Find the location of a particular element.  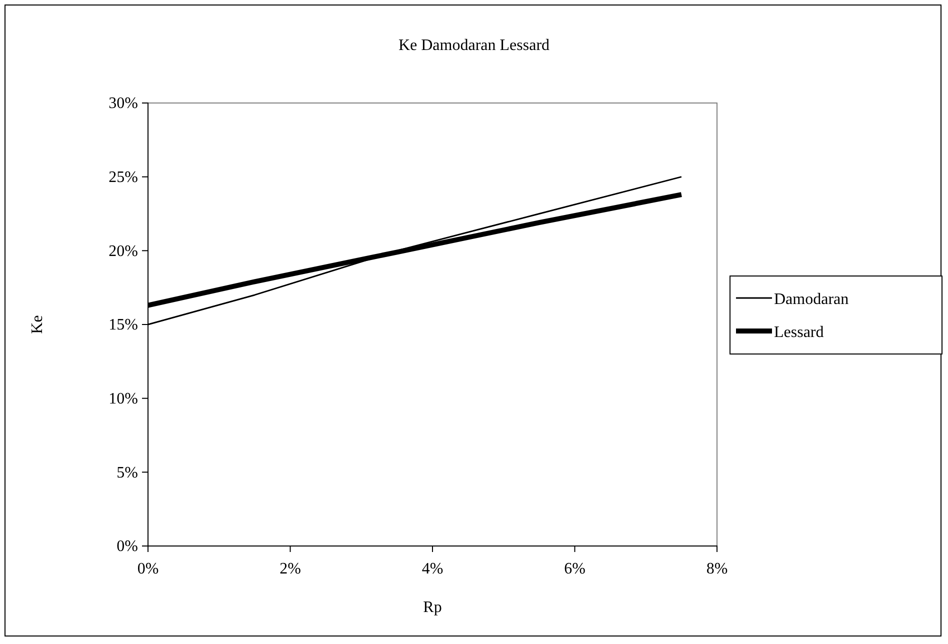

y-tick-label: 30% is located at coordinates (123, 103).